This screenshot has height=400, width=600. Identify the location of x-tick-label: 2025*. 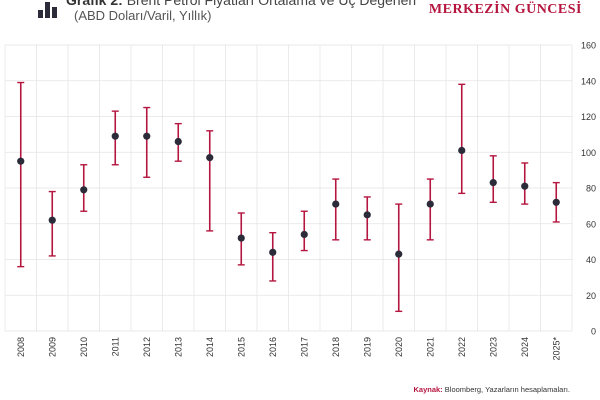
(556, 349).